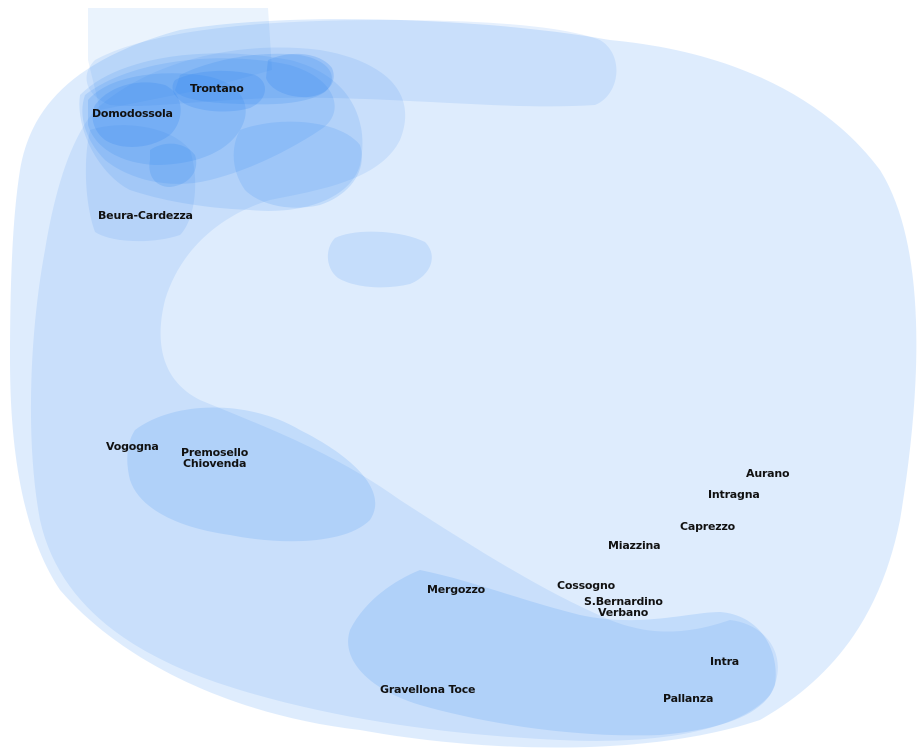 The image size is (917, 753). What do you see at coordinates (708, 526) in the screenshot?
I see `place-label-caprezzo: Caprezzo` at bounding box center [708, 526].